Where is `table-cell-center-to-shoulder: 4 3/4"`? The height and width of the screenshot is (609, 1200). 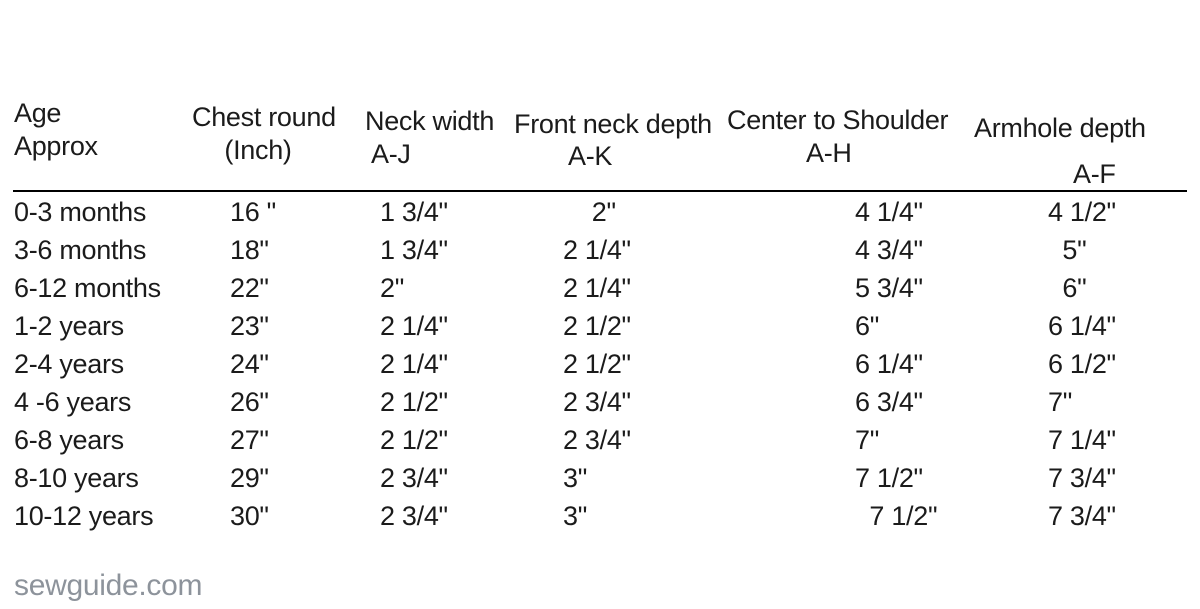
table-cell-center-to-shoulder: 4 3/4" is located at coordinates (889, 250).